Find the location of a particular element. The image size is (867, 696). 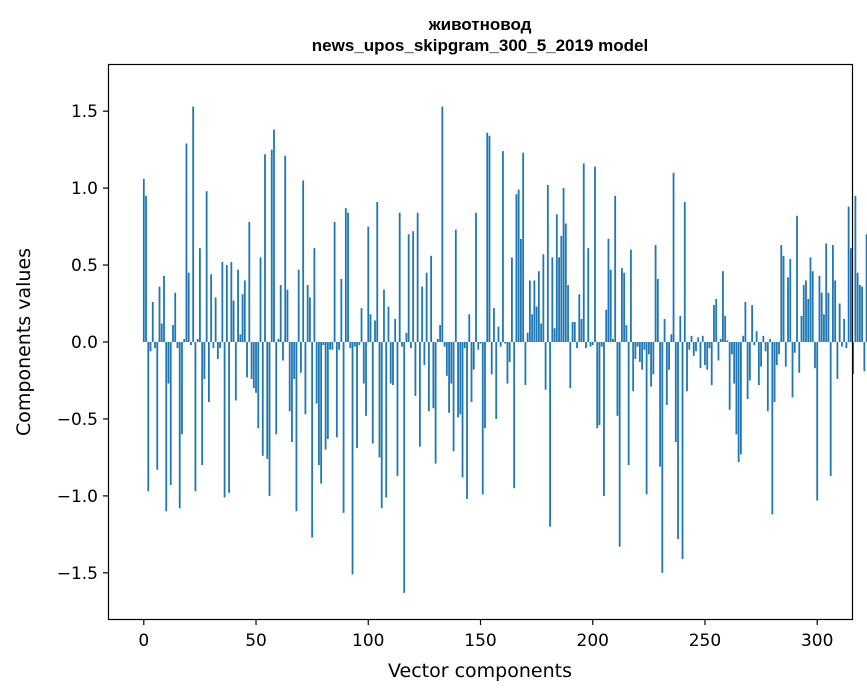

chart-title-line-2: news_upos_skipgram_300_5_2019 model is located at coordinates (480, 45).